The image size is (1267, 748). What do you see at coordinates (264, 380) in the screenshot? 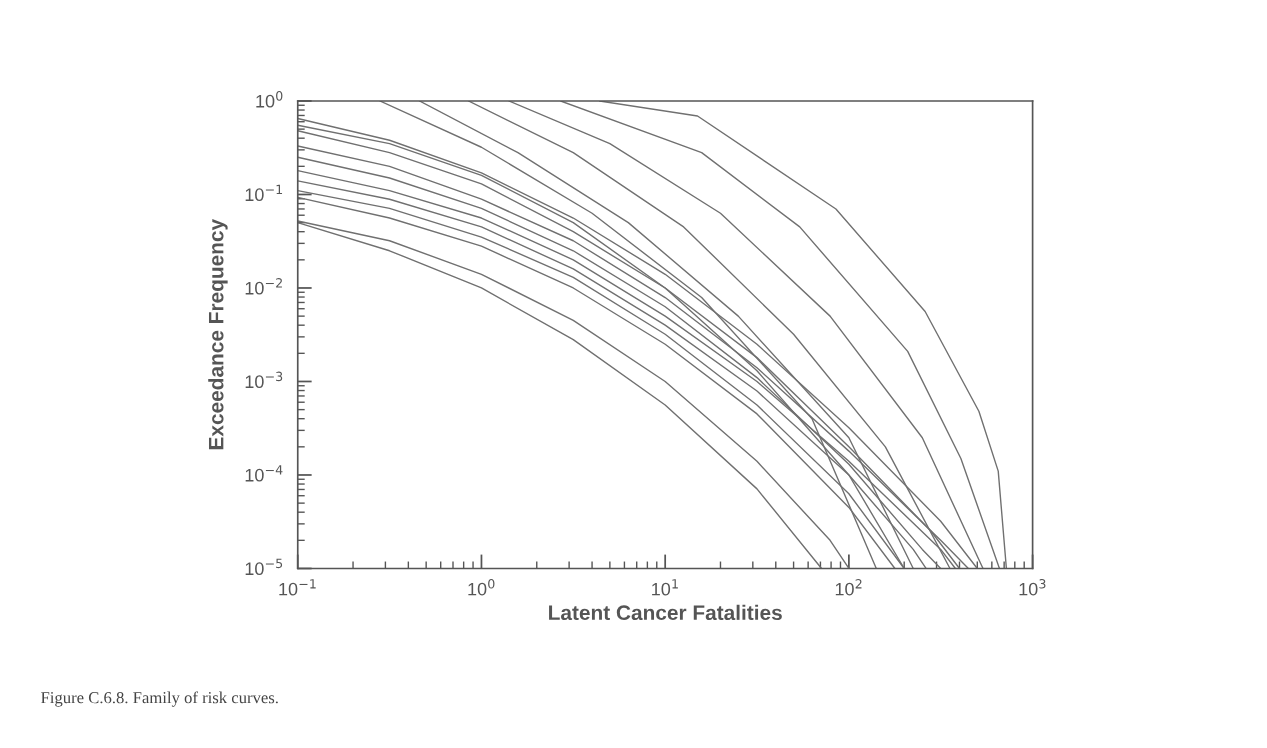
I see `y-tick-label: 10$^{−3}$` at bounding box center [264, 380].